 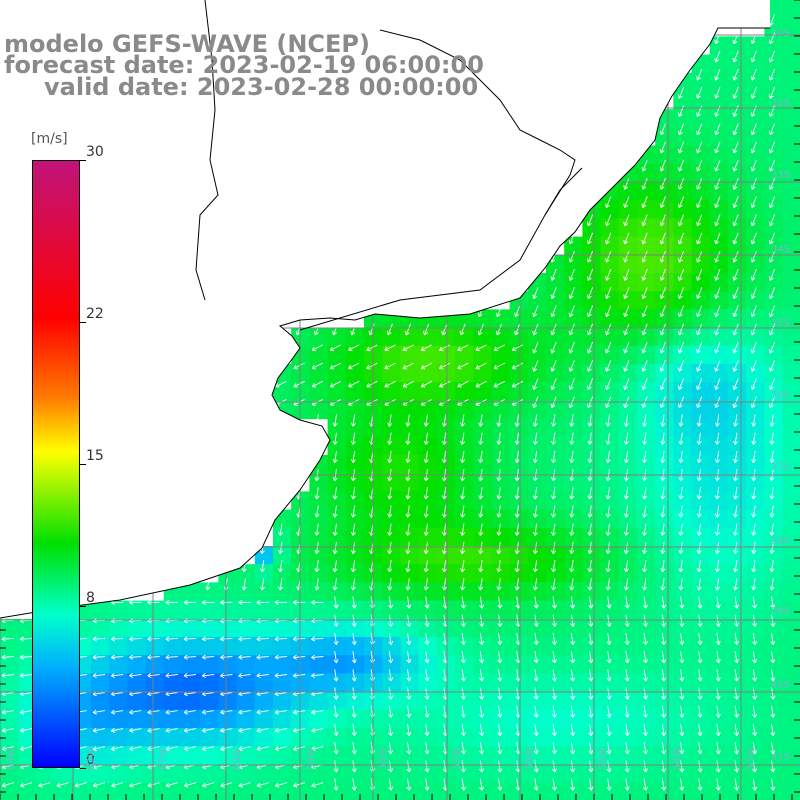 I want to click on colorbar-tick-label: 22, so click(x=95, y=314).